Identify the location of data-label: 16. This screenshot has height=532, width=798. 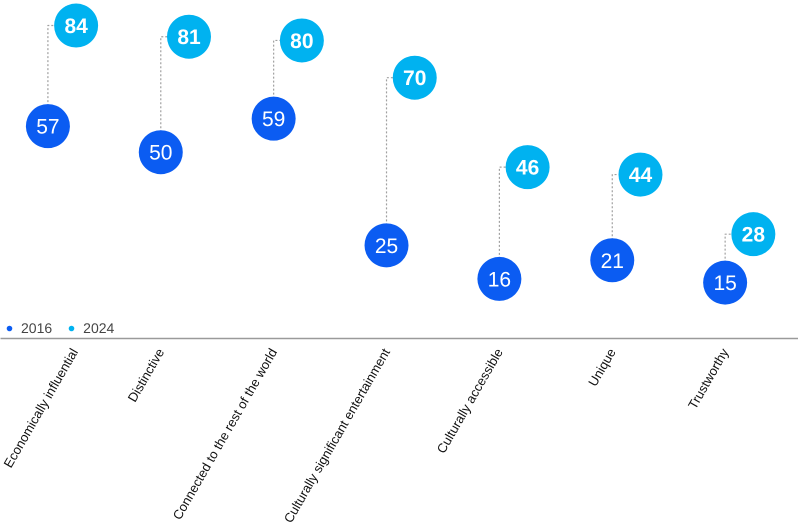
(500, 280).